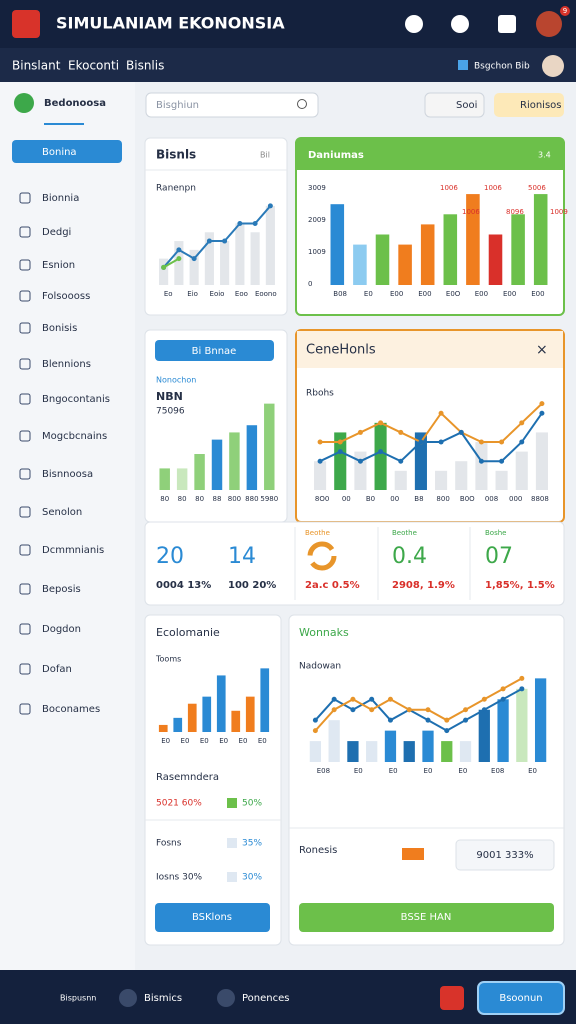  What do you see at coordinates (66, 296) in the screenshot?
I see `sidebar-item: Folsoooss` at bounding box center [66, 296].